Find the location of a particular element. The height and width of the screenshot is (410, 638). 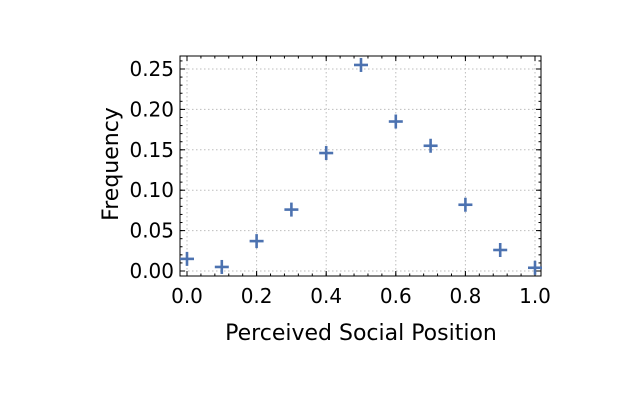

y-tick-label: 0.00 is located at coordinates (151, 271).